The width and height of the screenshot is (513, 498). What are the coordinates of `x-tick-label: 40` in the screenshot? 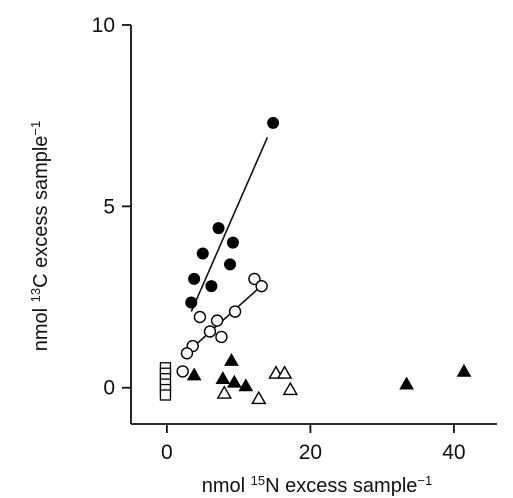 It's located at (453, 452).